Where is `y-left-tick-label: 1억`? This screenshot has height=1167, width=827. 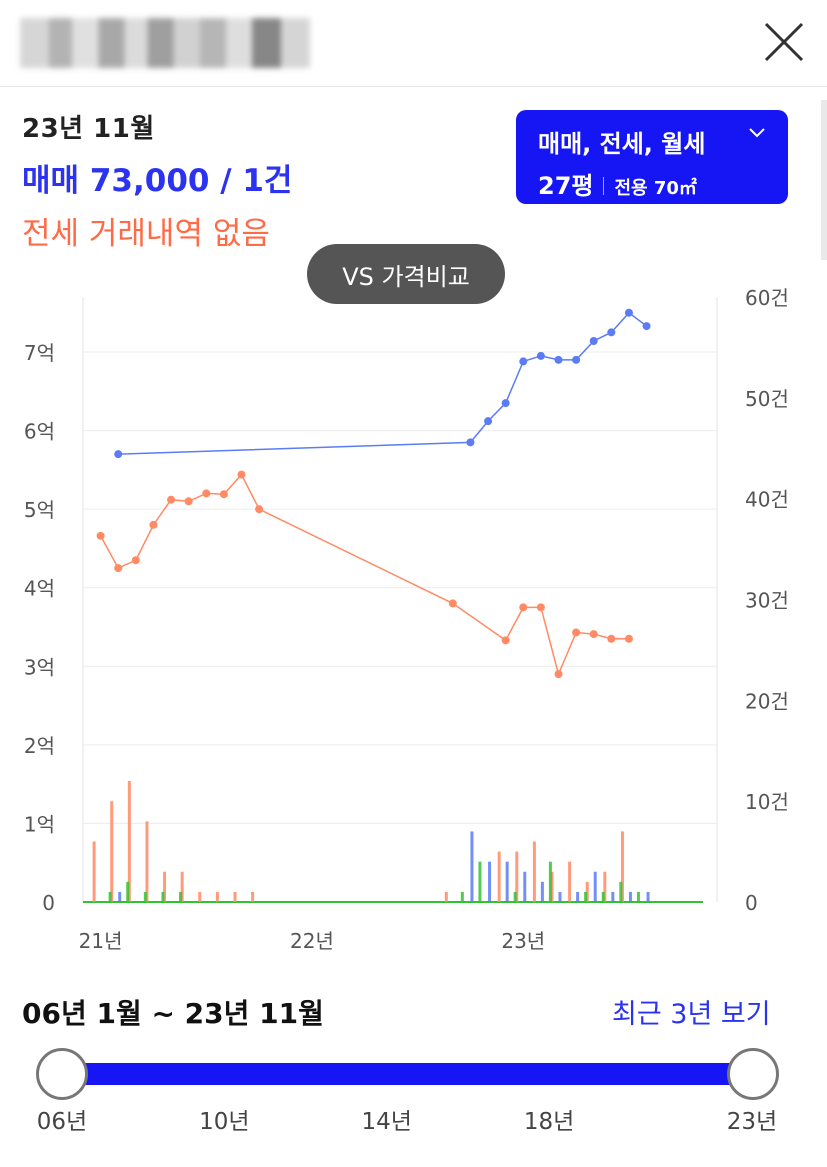 y-left-tick-label: 1억 is located at coordinates (39, 824).